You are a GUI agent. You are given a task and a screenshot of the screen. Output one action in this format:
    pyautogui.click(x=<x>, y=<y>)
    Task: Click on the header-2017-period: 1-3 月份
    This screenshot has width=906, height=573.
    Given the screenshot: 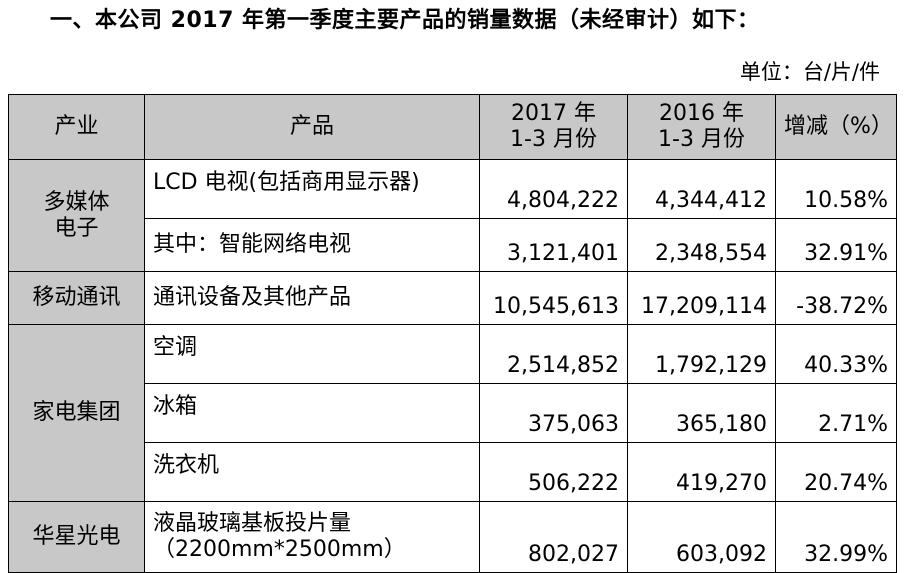 What is the action you would take?
    pyautogui.click(x=553, y=139)
    